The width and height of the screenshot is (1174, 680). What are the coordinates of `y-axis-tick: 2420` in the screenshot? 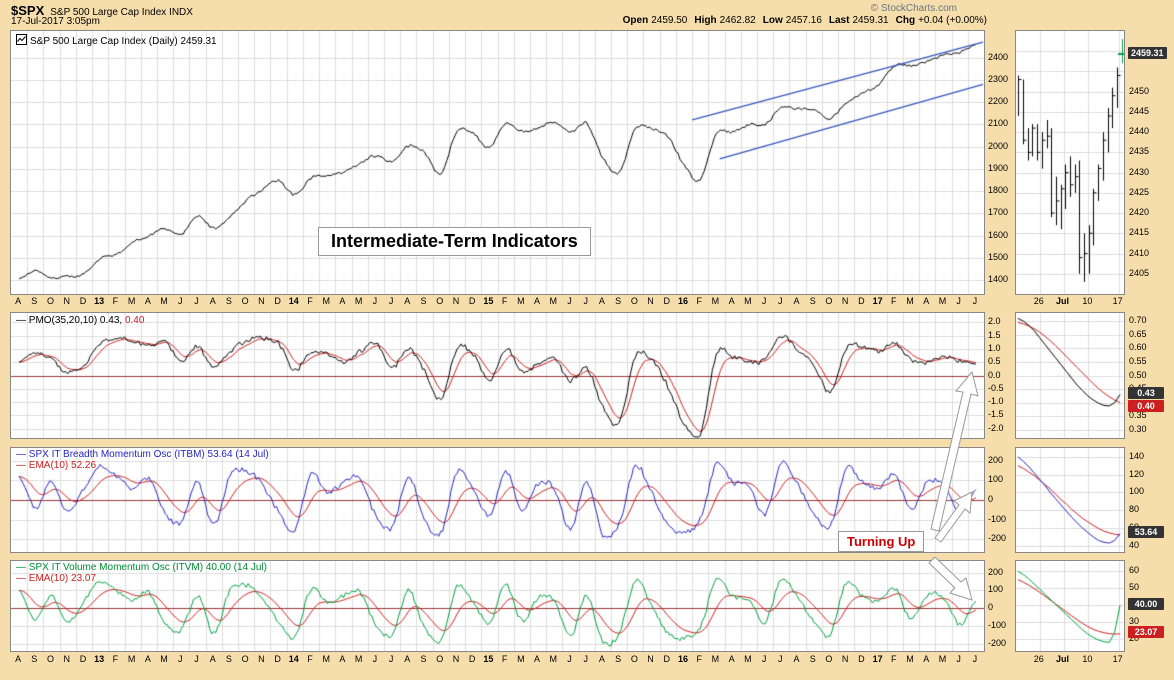 It's located at (1139, 212).